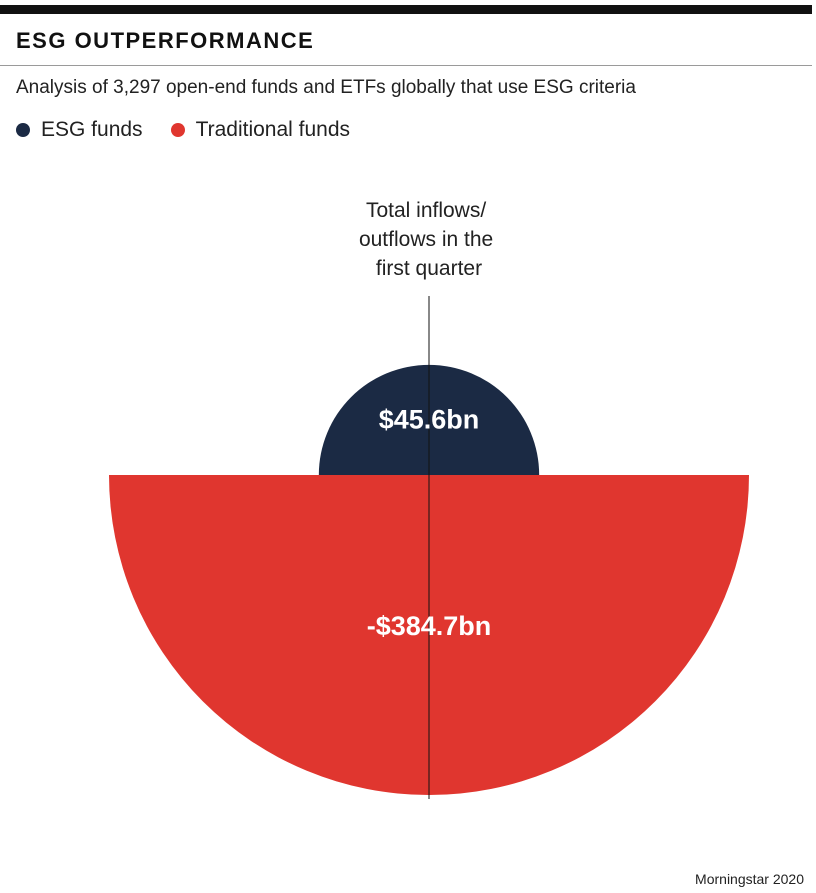 The image size is (816, 893). What do you see at coordinates (429, 420) in the screenshot?
I see `data-label-esg: $45.6bn` at bounding box center [429, 420].